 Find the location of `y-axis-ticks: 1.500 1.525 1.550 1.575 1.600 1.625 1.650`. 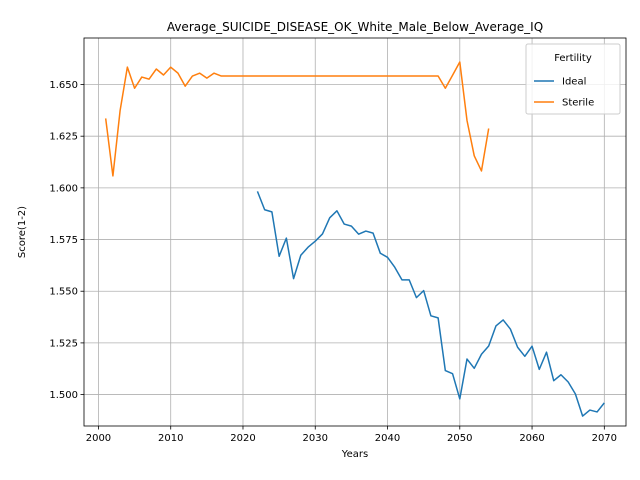

y-axis-ticks: 1.500 1.525 1.550 1.575 1.600 1.625 1.650 is located at coordinates (66, 240).